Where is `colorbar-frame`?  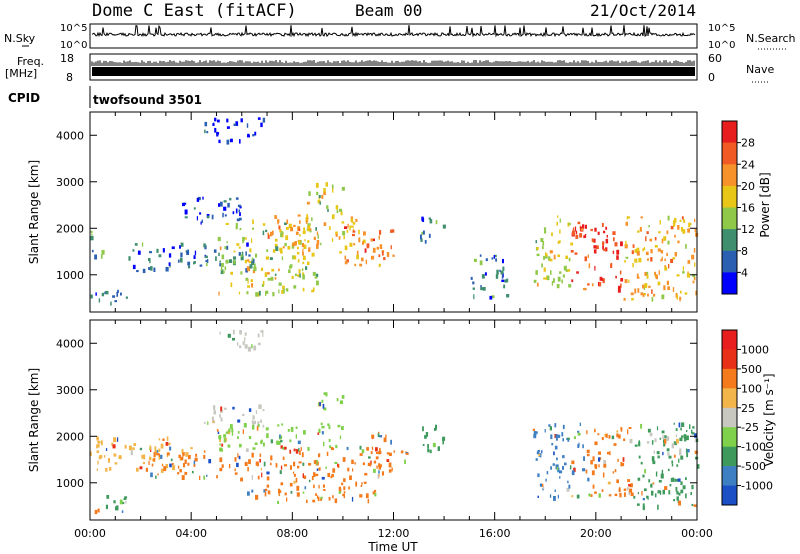
colorbar-frame is located at coordinates (729, 417).